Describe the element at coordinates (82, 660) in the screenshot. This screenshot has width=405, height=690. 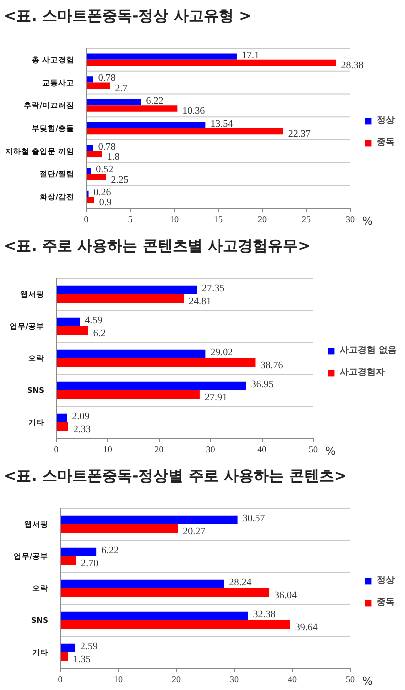
I see `data-label: 1.35` at that location.